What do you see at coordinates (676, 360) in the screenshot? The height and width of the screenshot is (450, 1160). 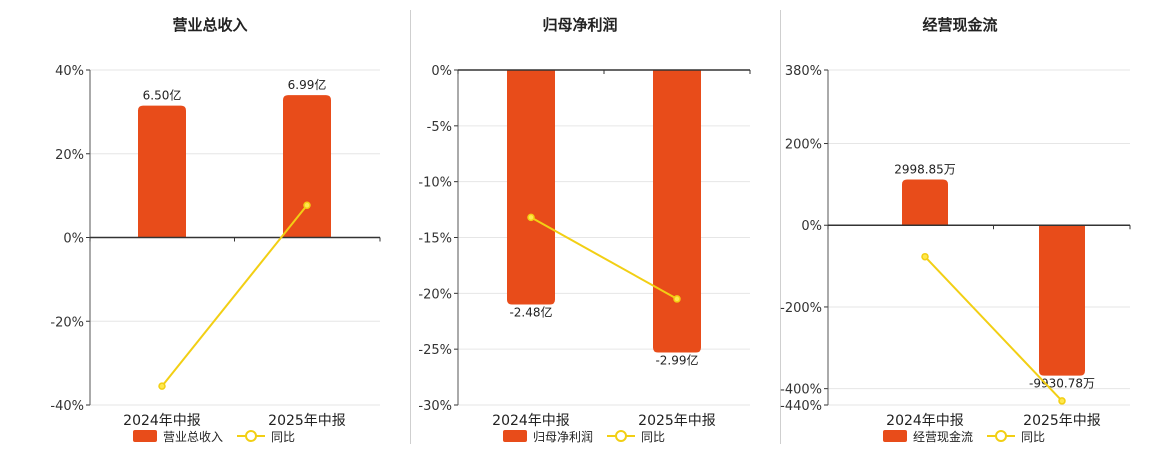 I see `bar-value-label: -2.99亿` at bounding box center [676, 360].